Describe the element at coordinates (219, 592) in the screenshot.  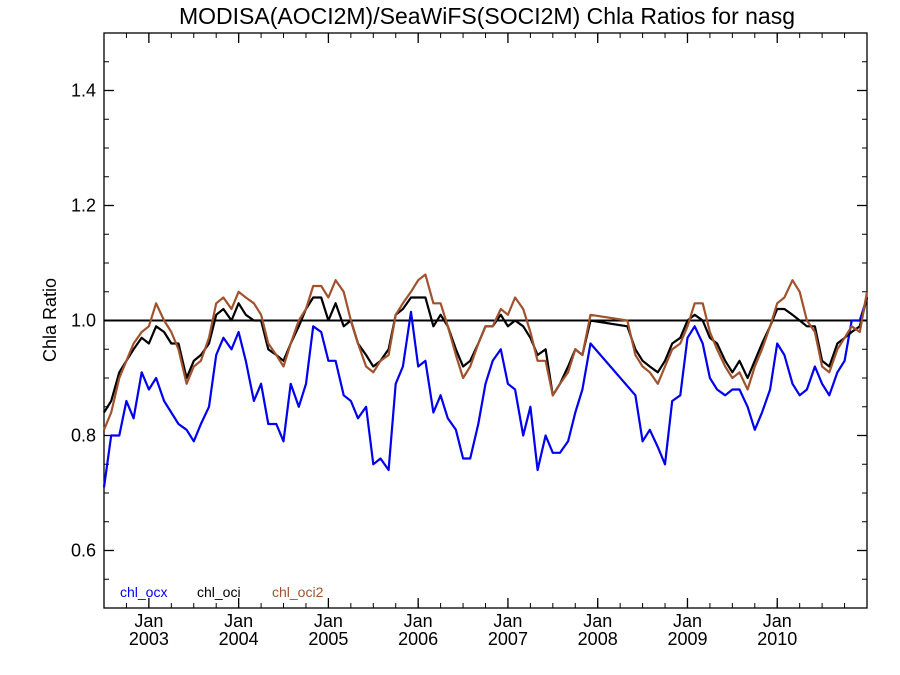
I see `legend-entry-chl-oci: chl_oci` at that location.